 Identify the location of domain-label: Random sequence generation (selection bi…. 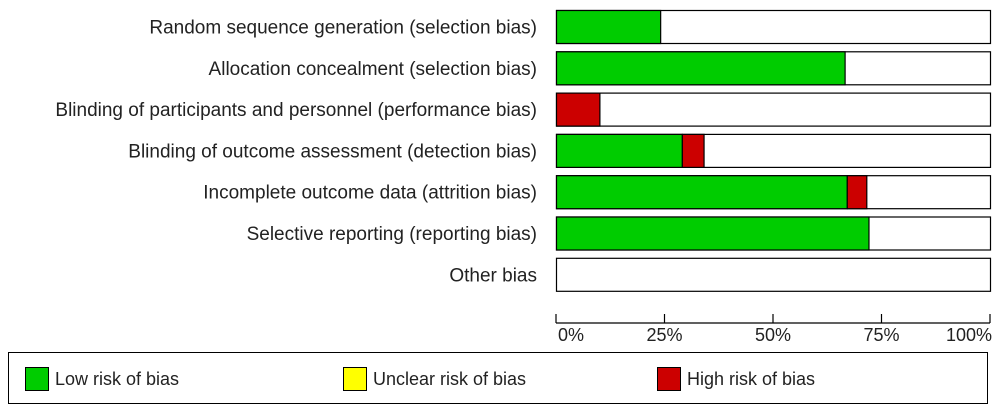
(343, 28).